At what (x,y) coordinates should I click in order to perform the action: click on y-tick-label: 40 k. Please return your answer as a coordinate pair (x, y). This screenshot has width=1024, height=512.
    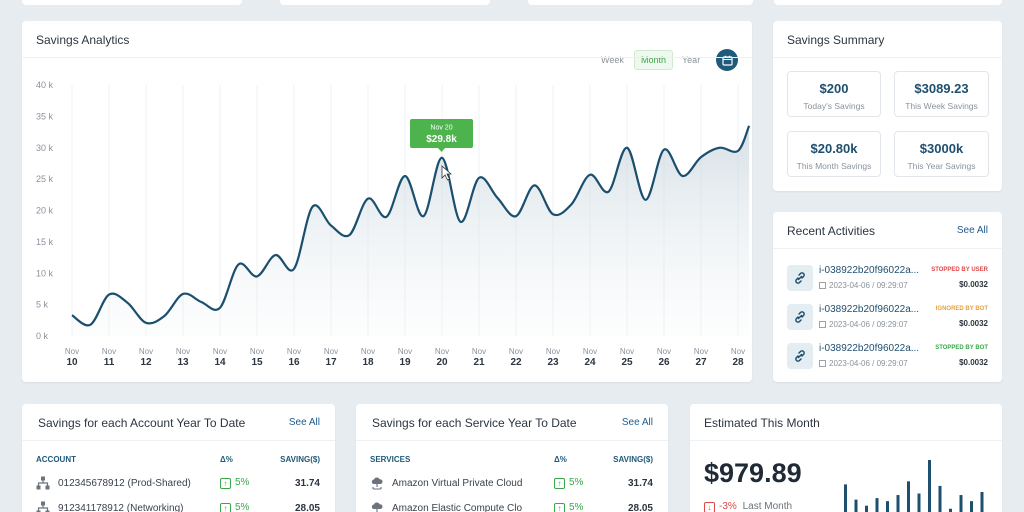
    Looking at the image, I should click on (45, 85).